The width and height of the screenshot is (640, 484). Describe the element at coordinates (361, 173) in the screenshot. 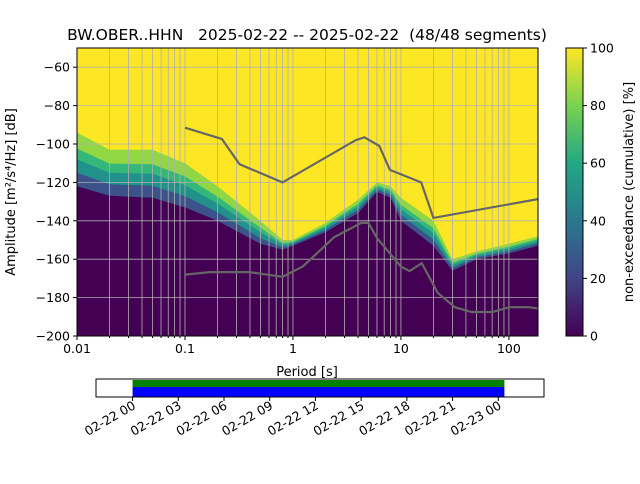

I see `nhnm-line` at that location.